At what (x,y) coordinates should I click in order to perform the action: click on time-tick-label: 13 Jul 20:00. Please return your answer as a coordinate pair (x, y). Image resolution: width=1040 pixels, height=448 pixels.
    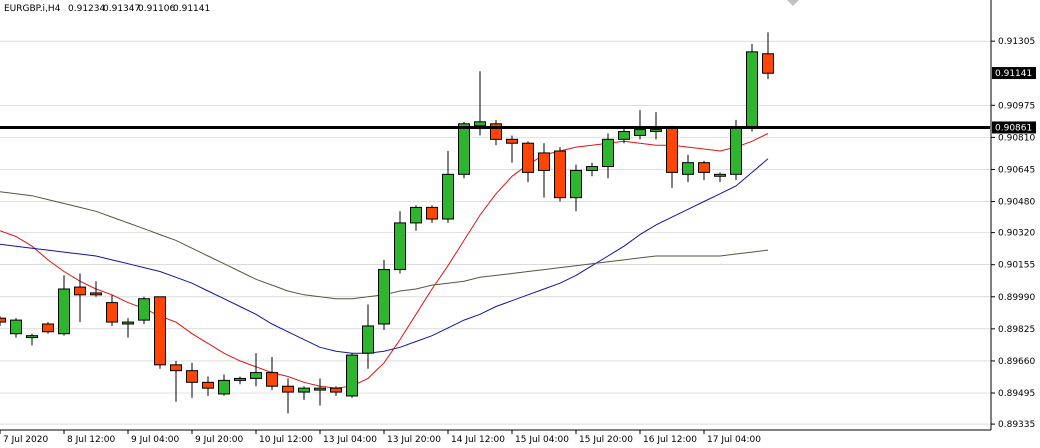
    Looking at the image, I should click on (414, 440).